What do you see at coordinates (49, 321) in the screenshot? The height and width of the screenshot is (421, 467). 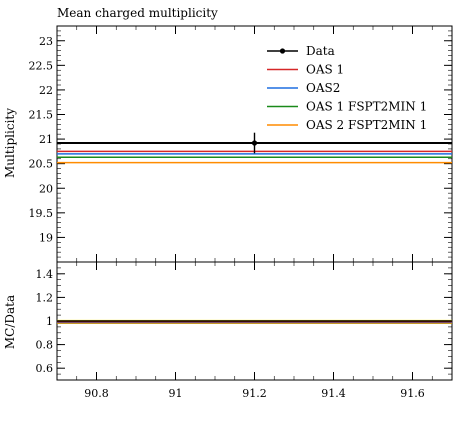 I see `ratio-y-tick-label: 1` at bounding box center [49, 321].